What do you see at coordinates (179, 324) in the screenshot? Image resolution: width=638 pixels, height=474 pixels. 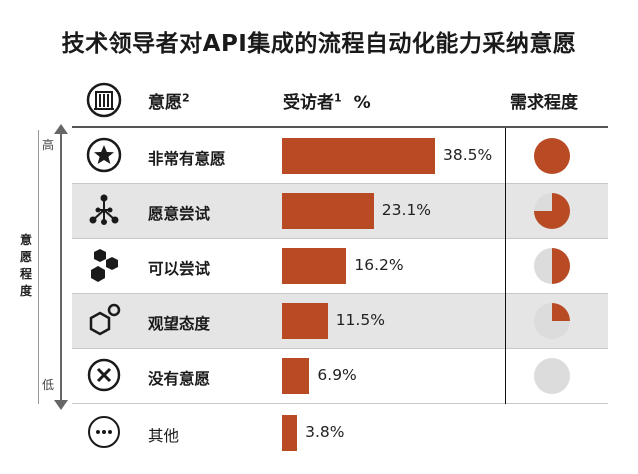 I see `category-label: 观望态度` at bounding box center [179, 324].